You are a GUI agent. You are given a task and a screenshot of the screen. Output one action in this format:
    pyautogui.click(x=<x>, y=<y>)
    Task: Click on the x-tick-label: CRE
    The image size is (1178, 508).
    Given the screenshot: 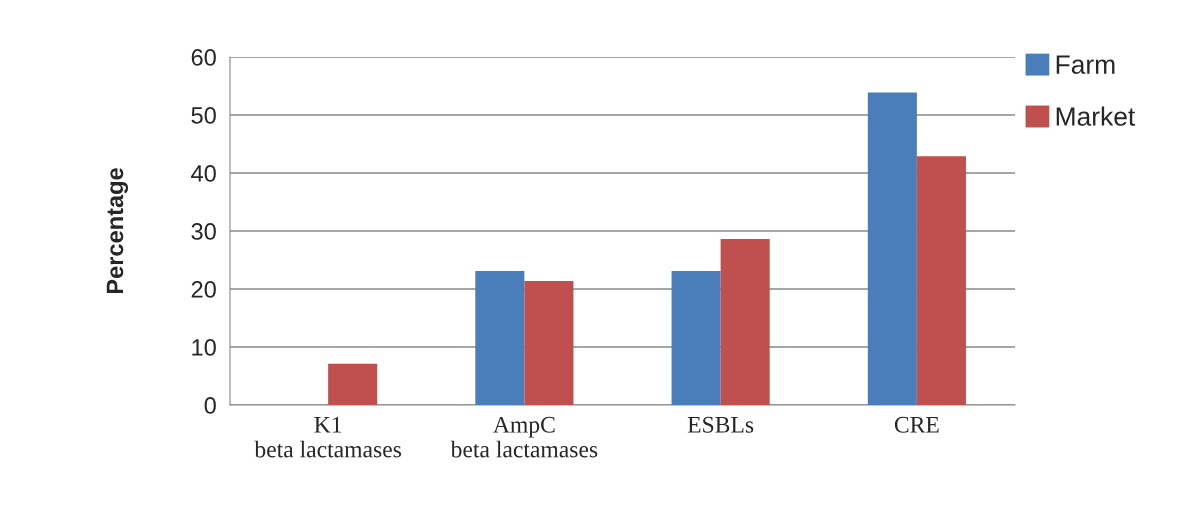 What is the action you would take?
    pyautogui.click(x=916, y=424)
    